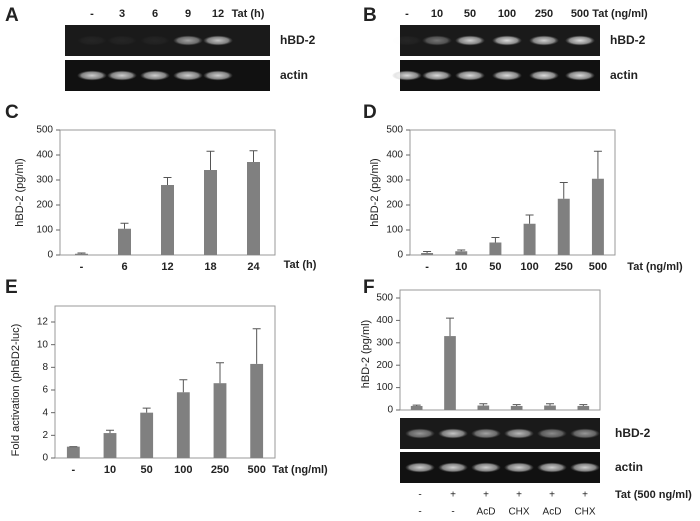  What do you see at coordinates (486, 512) in the screenshot?
I see `condition-label: AcD` at bounding box center [486, 512].